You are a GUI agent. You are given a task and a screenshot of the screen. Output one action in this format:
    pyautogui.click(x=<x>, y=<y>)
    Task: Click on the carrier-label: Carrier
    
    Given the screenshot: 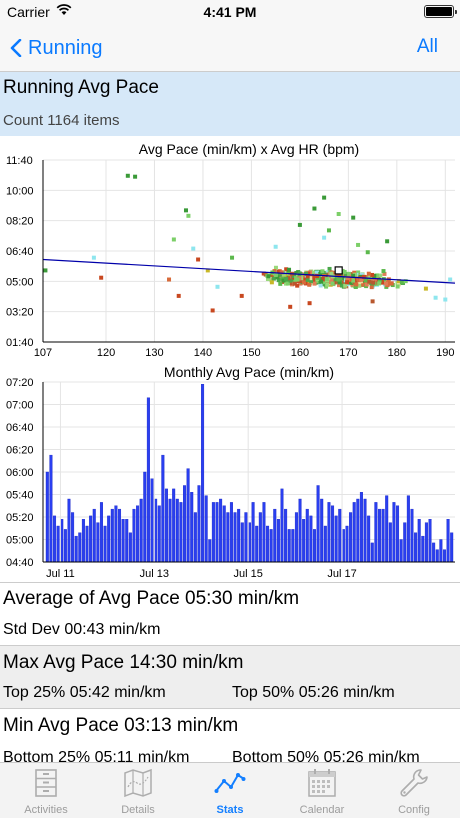 What is the action you would take?
    pyautogui.click(x=28, y=12)
    